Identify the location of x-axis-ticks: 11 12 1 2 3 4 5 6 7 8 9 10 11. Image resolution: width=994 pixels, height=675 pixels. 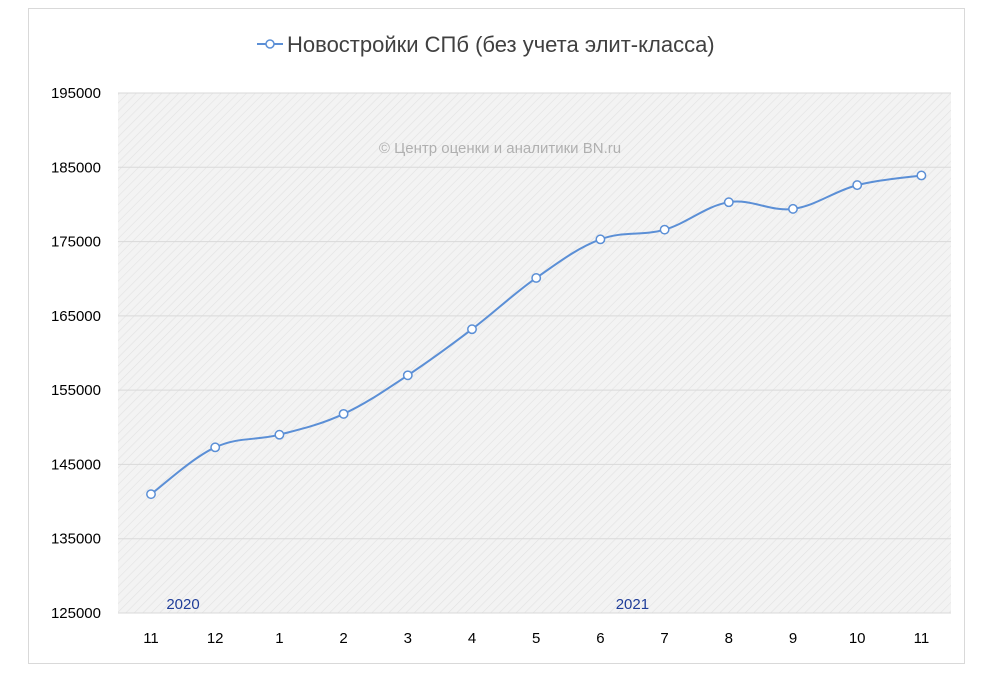
(536, 638).